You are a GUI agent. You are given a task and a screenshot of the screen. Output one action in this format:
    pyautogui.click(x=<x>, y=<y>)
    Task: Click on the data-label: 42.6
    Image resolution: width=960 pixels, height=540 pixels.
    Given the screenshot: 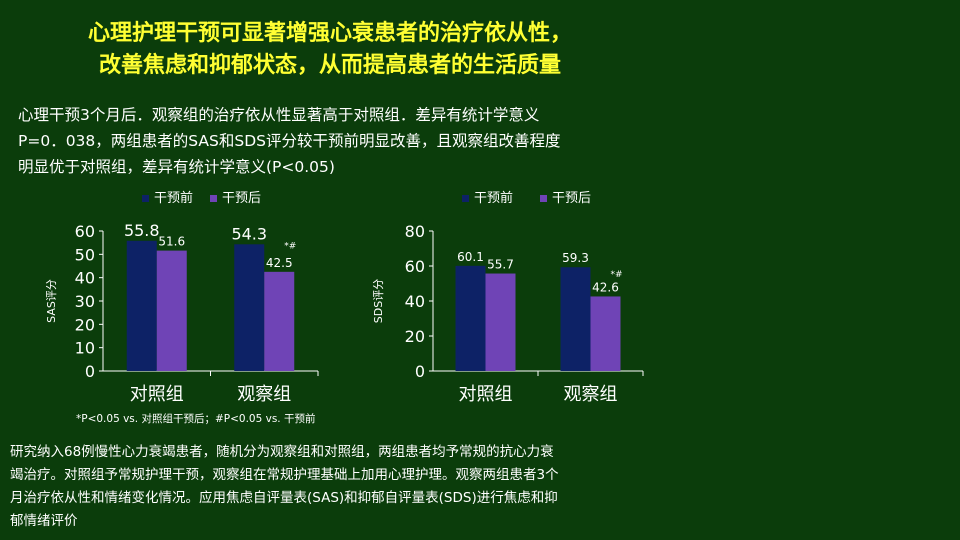 What is the action you would take?
    pyautogui.click(x=605, y=287)
    